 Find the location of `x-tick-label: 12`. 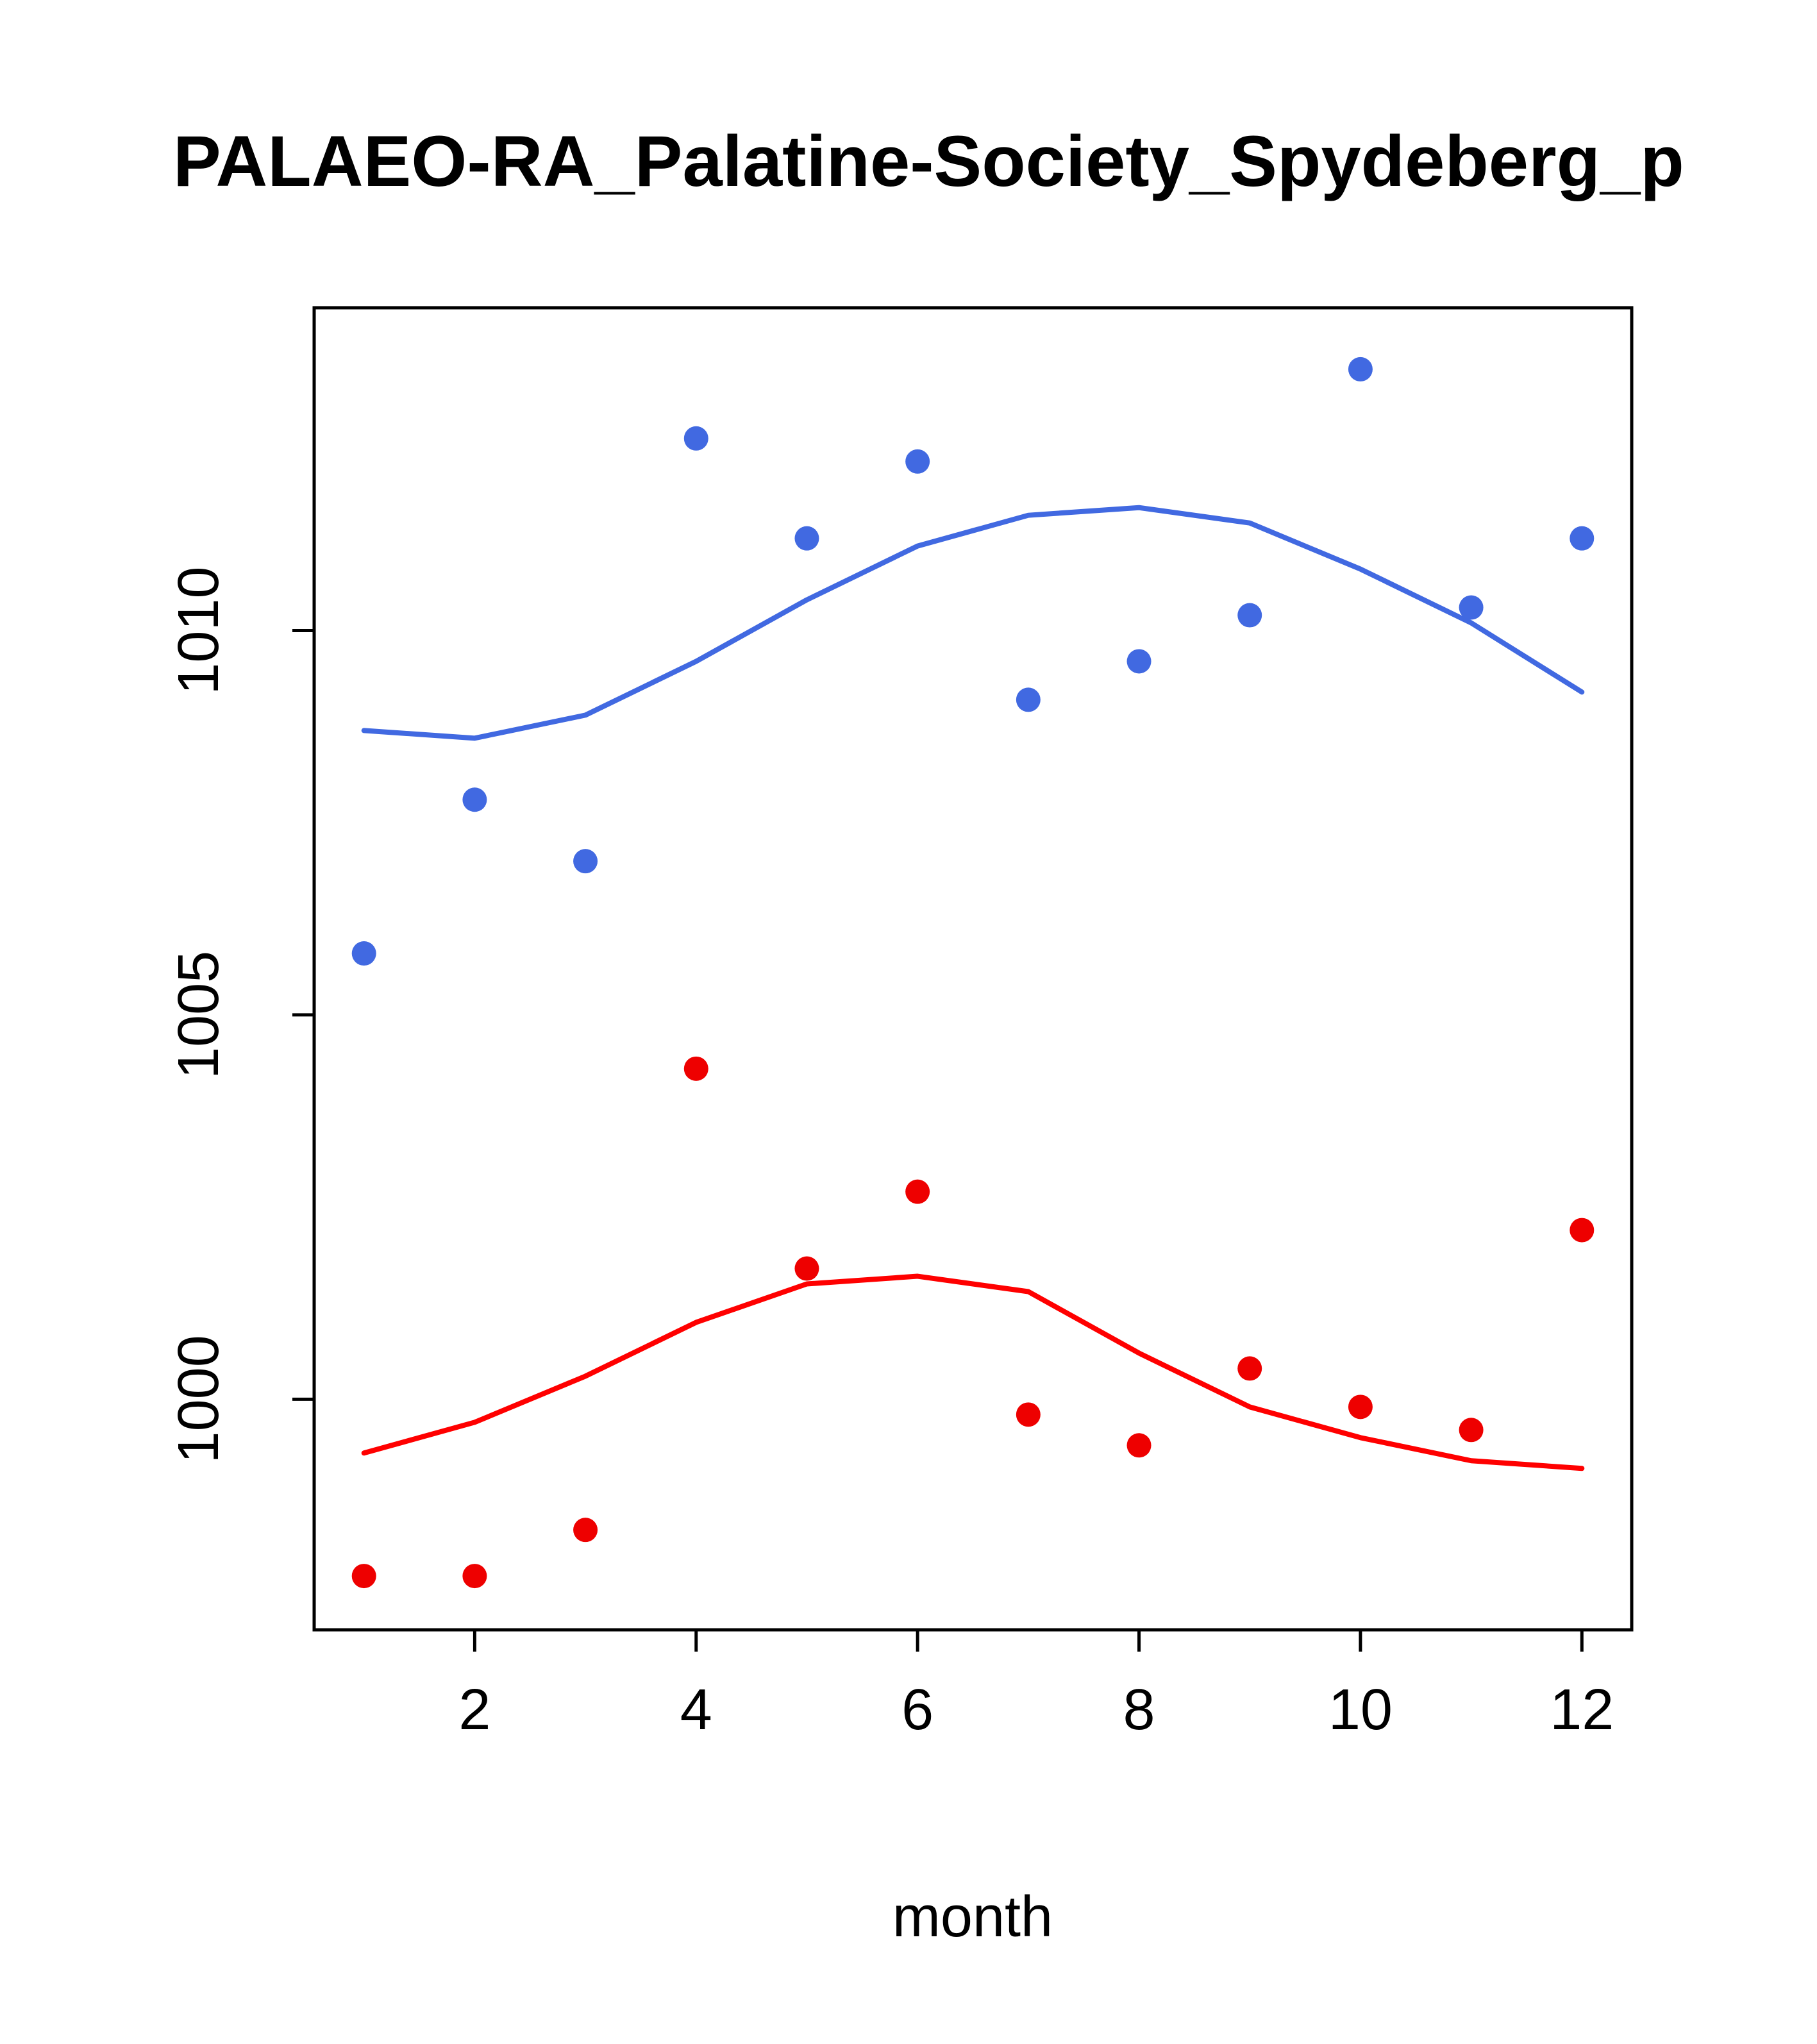

x-tick-label: 12 is located at coordinates (1582, 1710).